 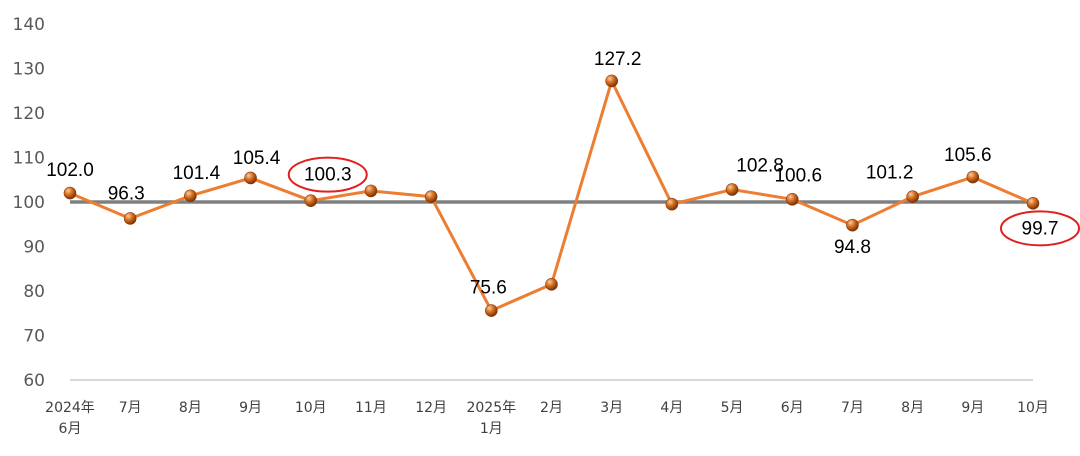 I want to click on x-tick-label: 11月, so click(x=371, y=408).